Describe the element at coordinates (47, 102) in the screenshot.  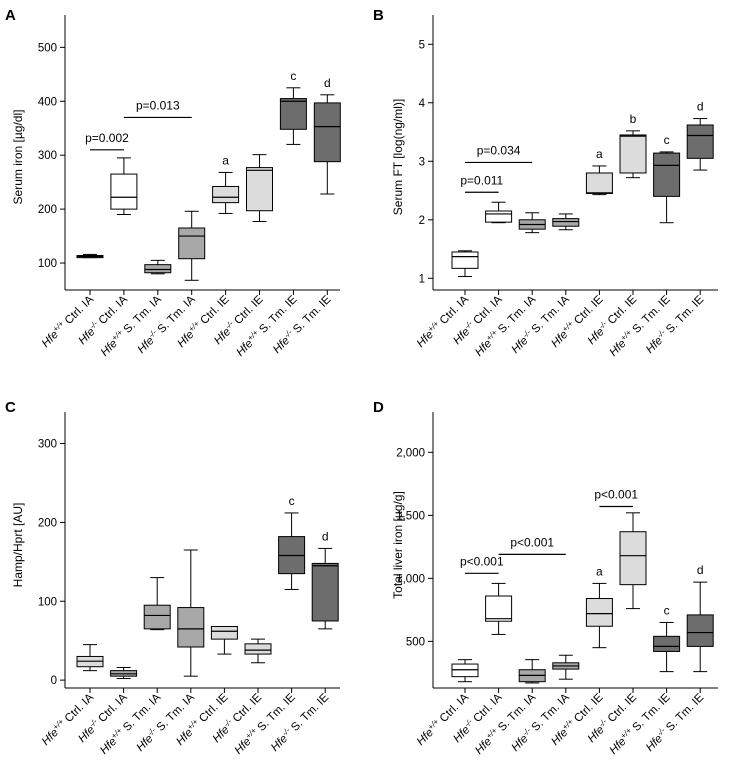
I see `y-tick-label: 400` at that location.